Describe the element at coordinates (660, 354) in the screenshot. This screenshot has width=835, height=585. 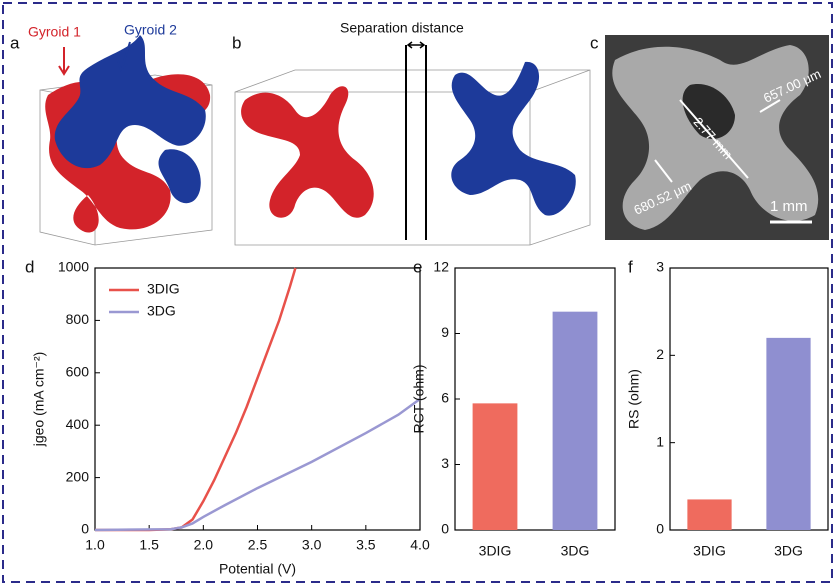
I see `y-tick-label: 2` at that location.